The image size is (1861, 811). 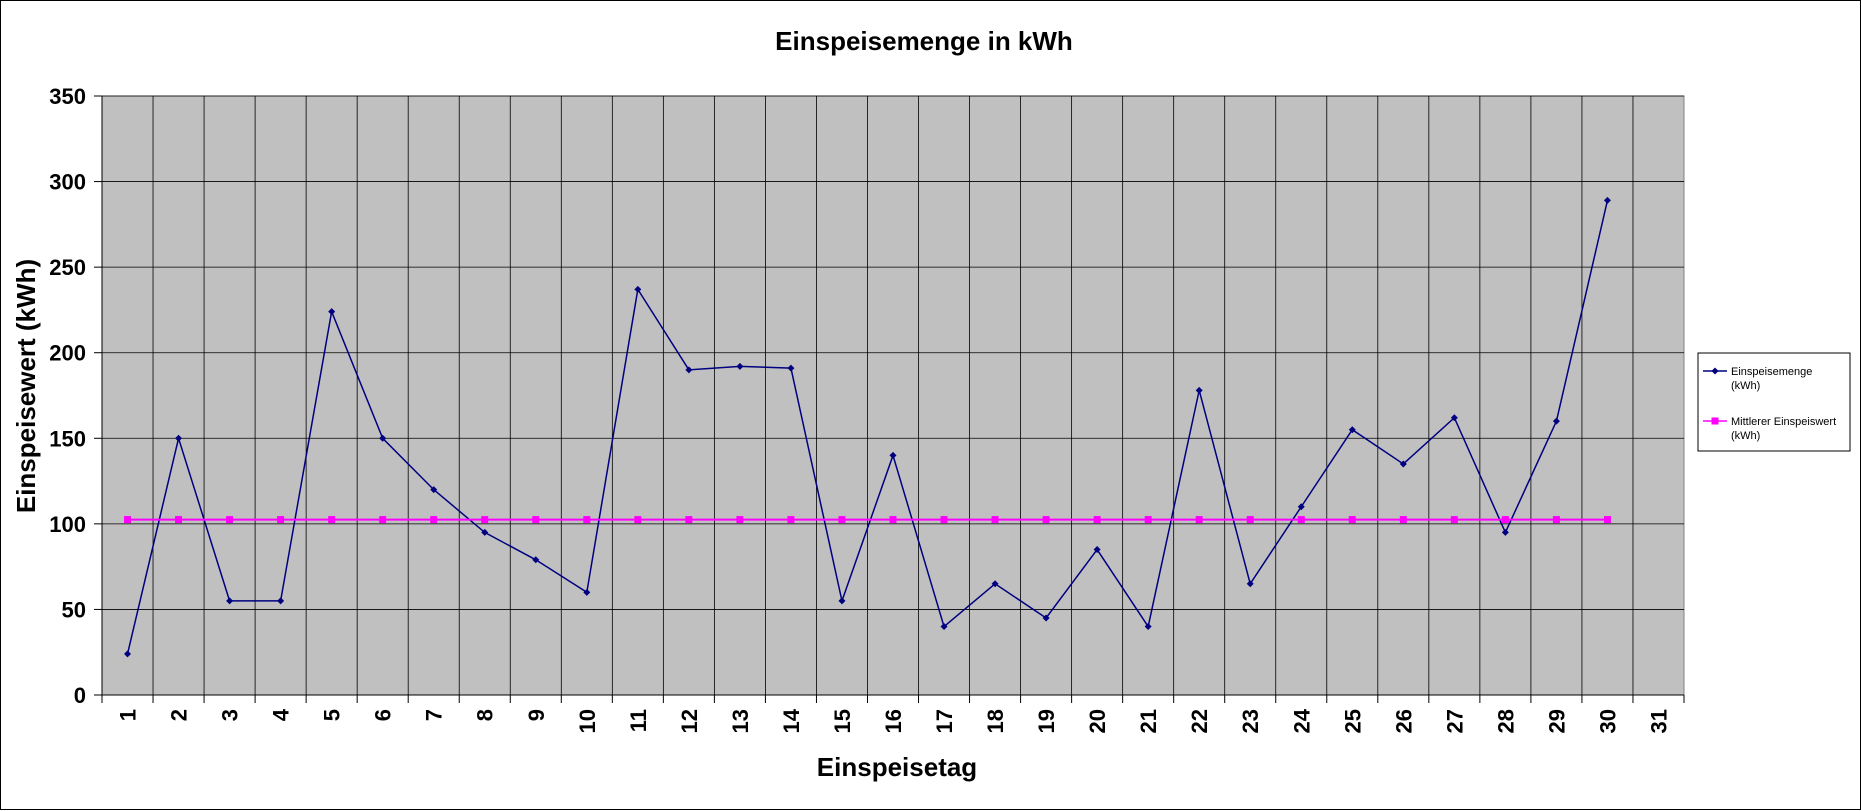 I want to click on x-tick-label: 30, so click(x=1607, y=721).